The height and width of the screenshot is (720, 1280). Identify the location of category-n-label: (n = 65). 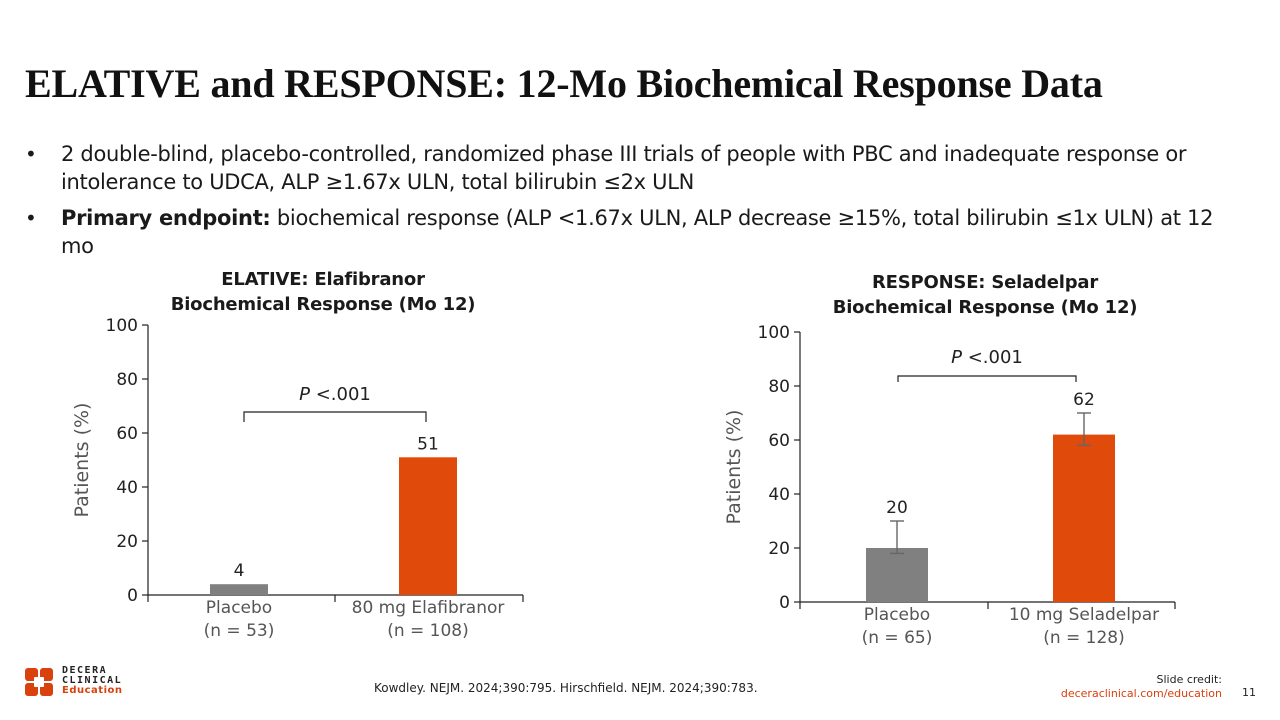
(897, 638).